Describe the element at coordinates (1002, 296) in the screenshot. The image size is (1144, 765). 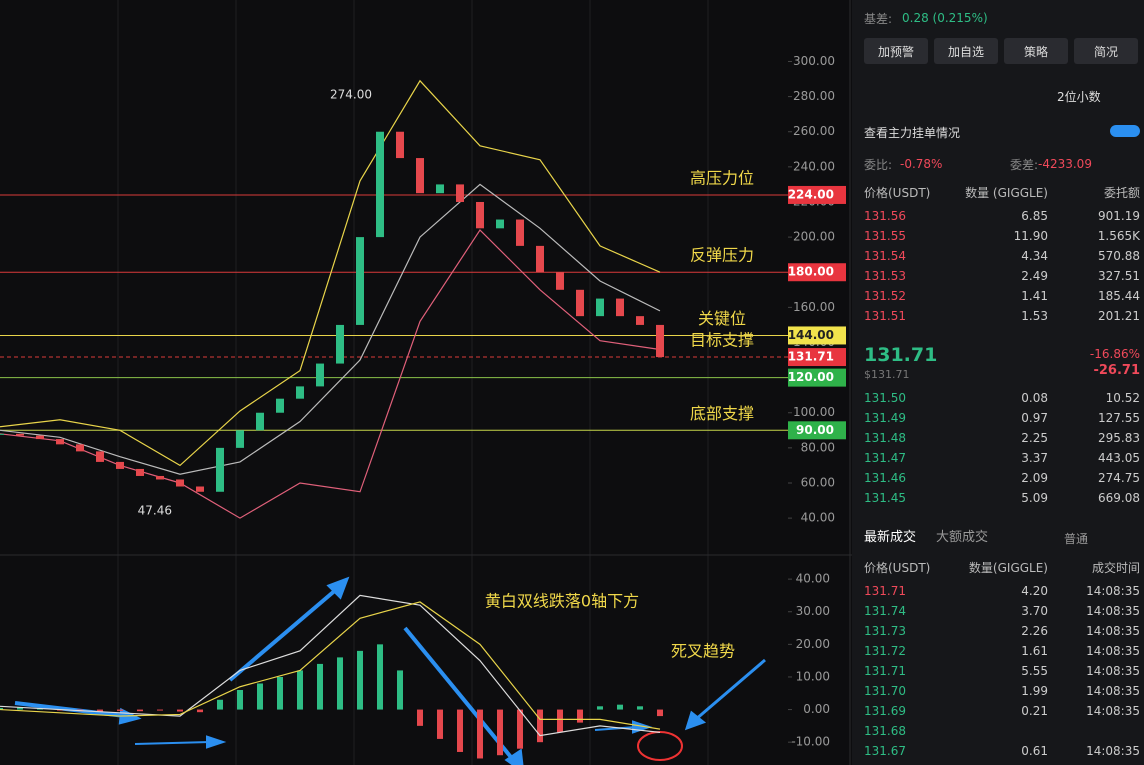
I see `ask-row: 131.52 1.41 185.44` at that location.